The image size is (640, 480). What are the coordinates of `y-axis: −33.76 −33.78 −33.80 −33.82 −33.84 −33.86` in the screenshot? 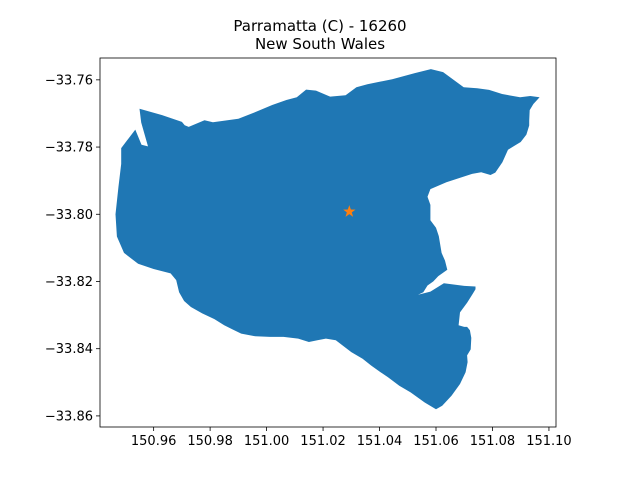 It's located at (72, 248).